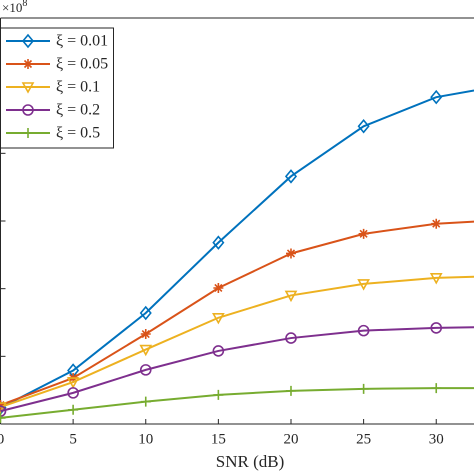  Describe the element at coordinates (2, 439) in the screenshot. I see `x-tick-label: 0` at that location.